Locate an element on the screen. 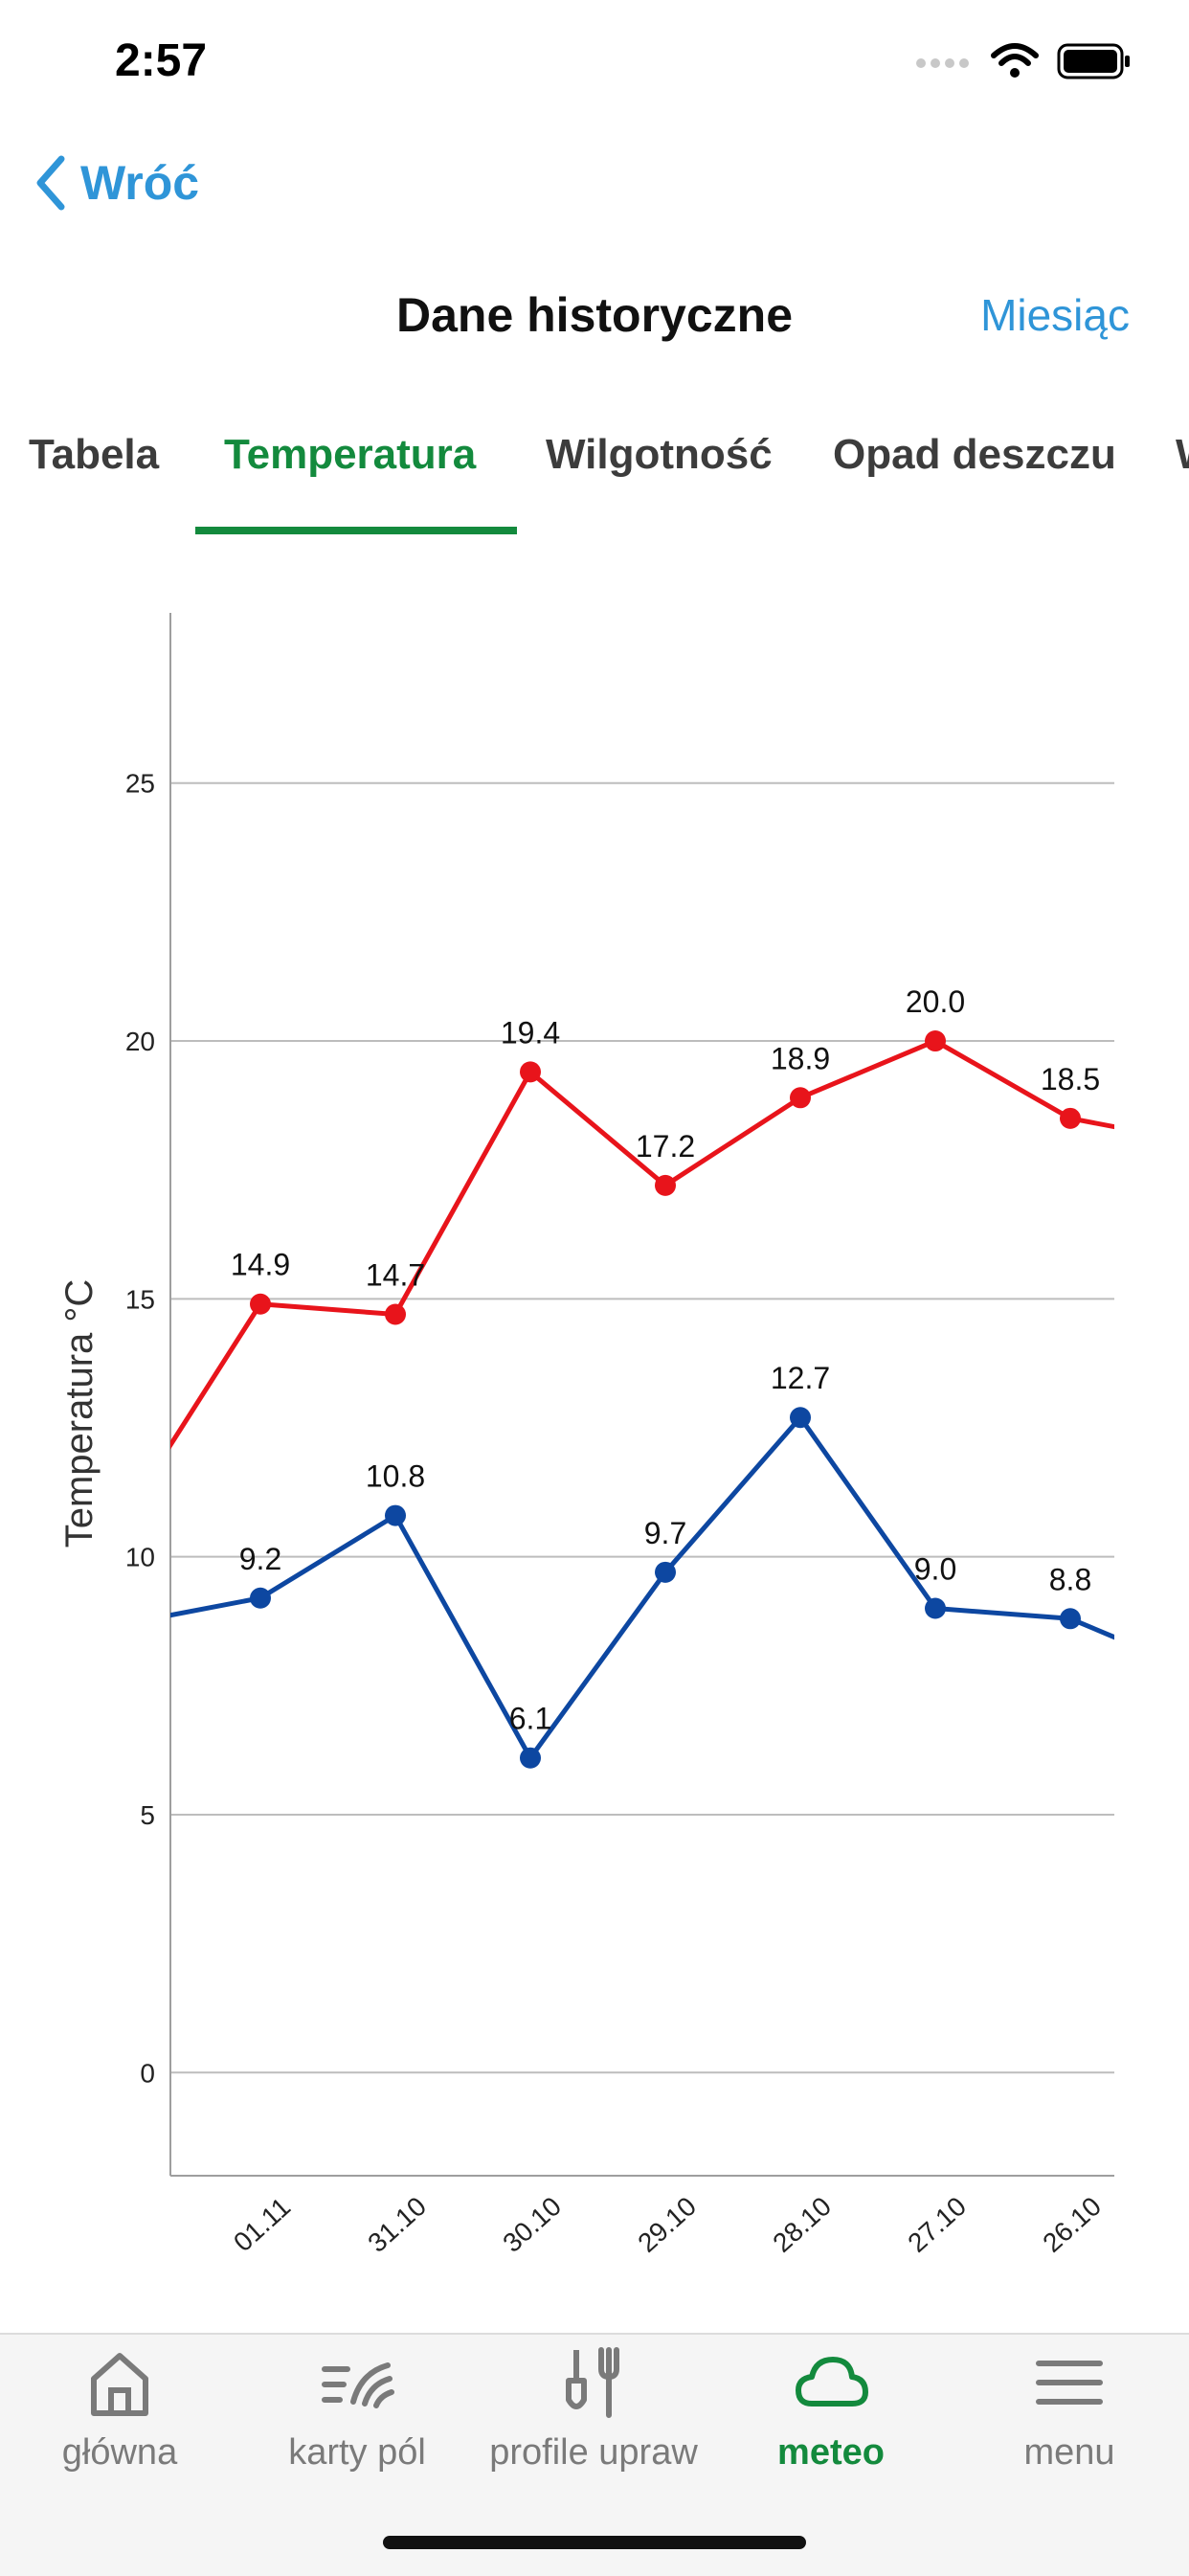 The image size is (1189, 2576). cellular-signal-icon is located at coordinates (942, 63).